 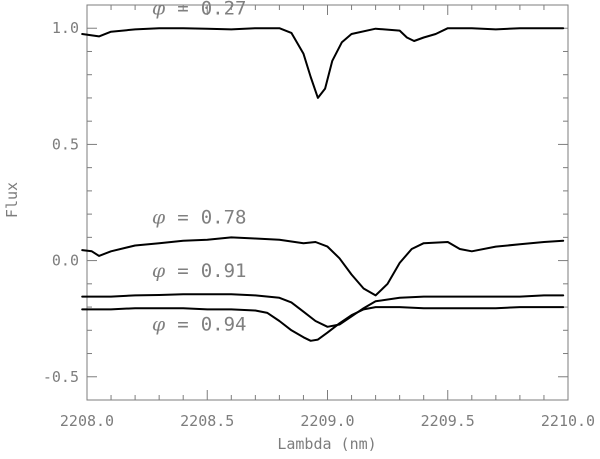 What do you see at coordinates (326, 444) in the screenshot?
I see `x-axis-label: Lambda (nm)` at bounding box center [326, 444].